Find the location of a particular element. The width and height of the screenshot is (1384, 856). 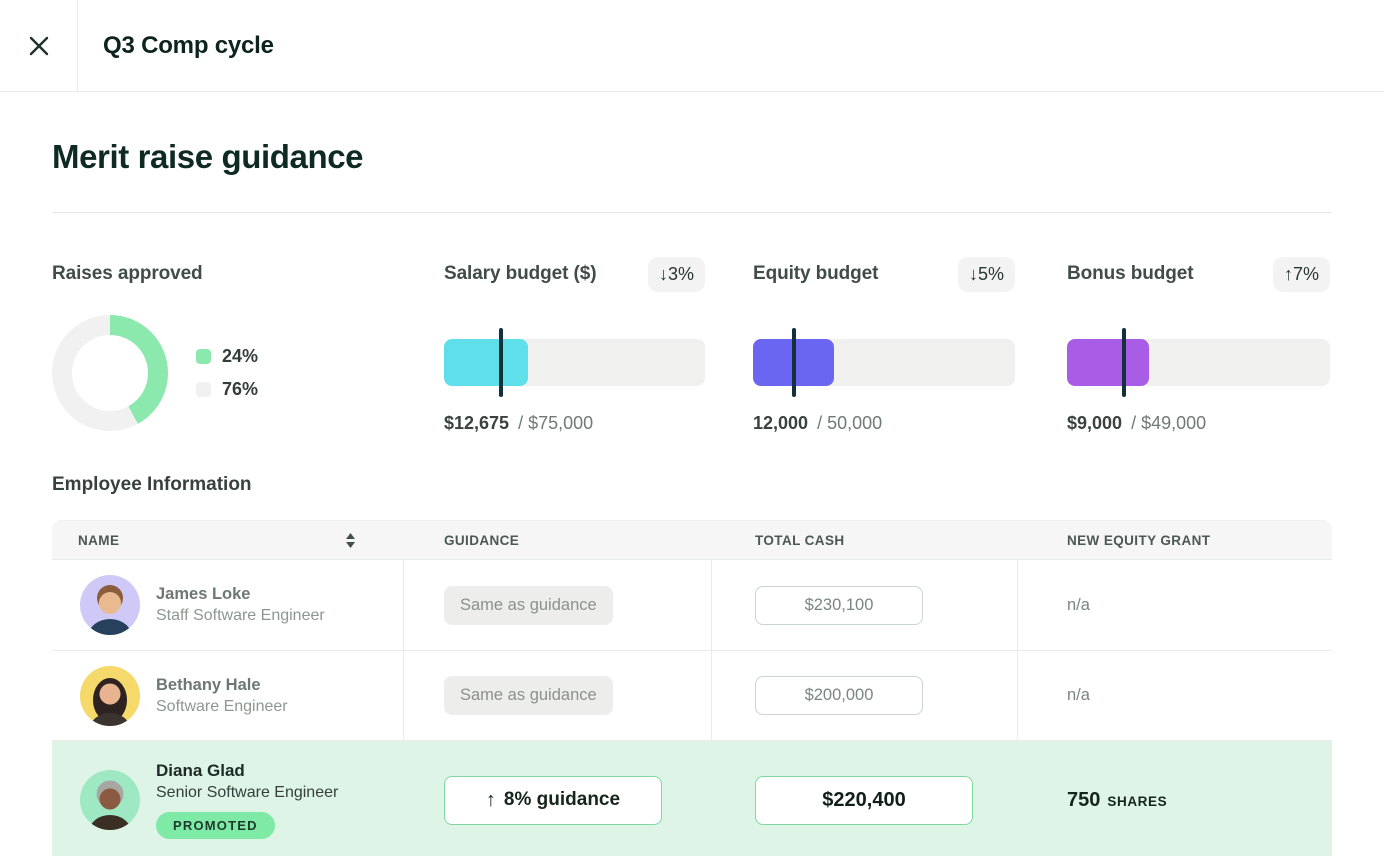

equity-change-badge: ↓5% is located at coordinates (986, 274).